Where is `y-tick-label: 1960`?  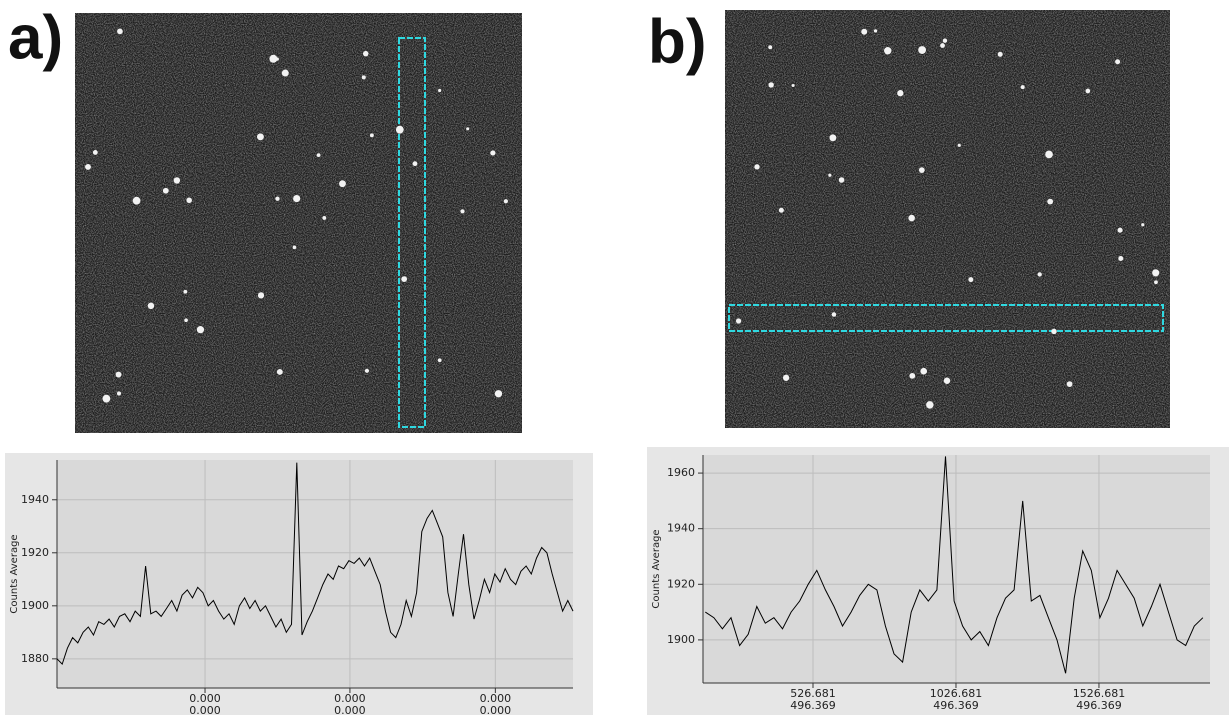
y-tick-label: 1960 is located at coordinates (681, 472).